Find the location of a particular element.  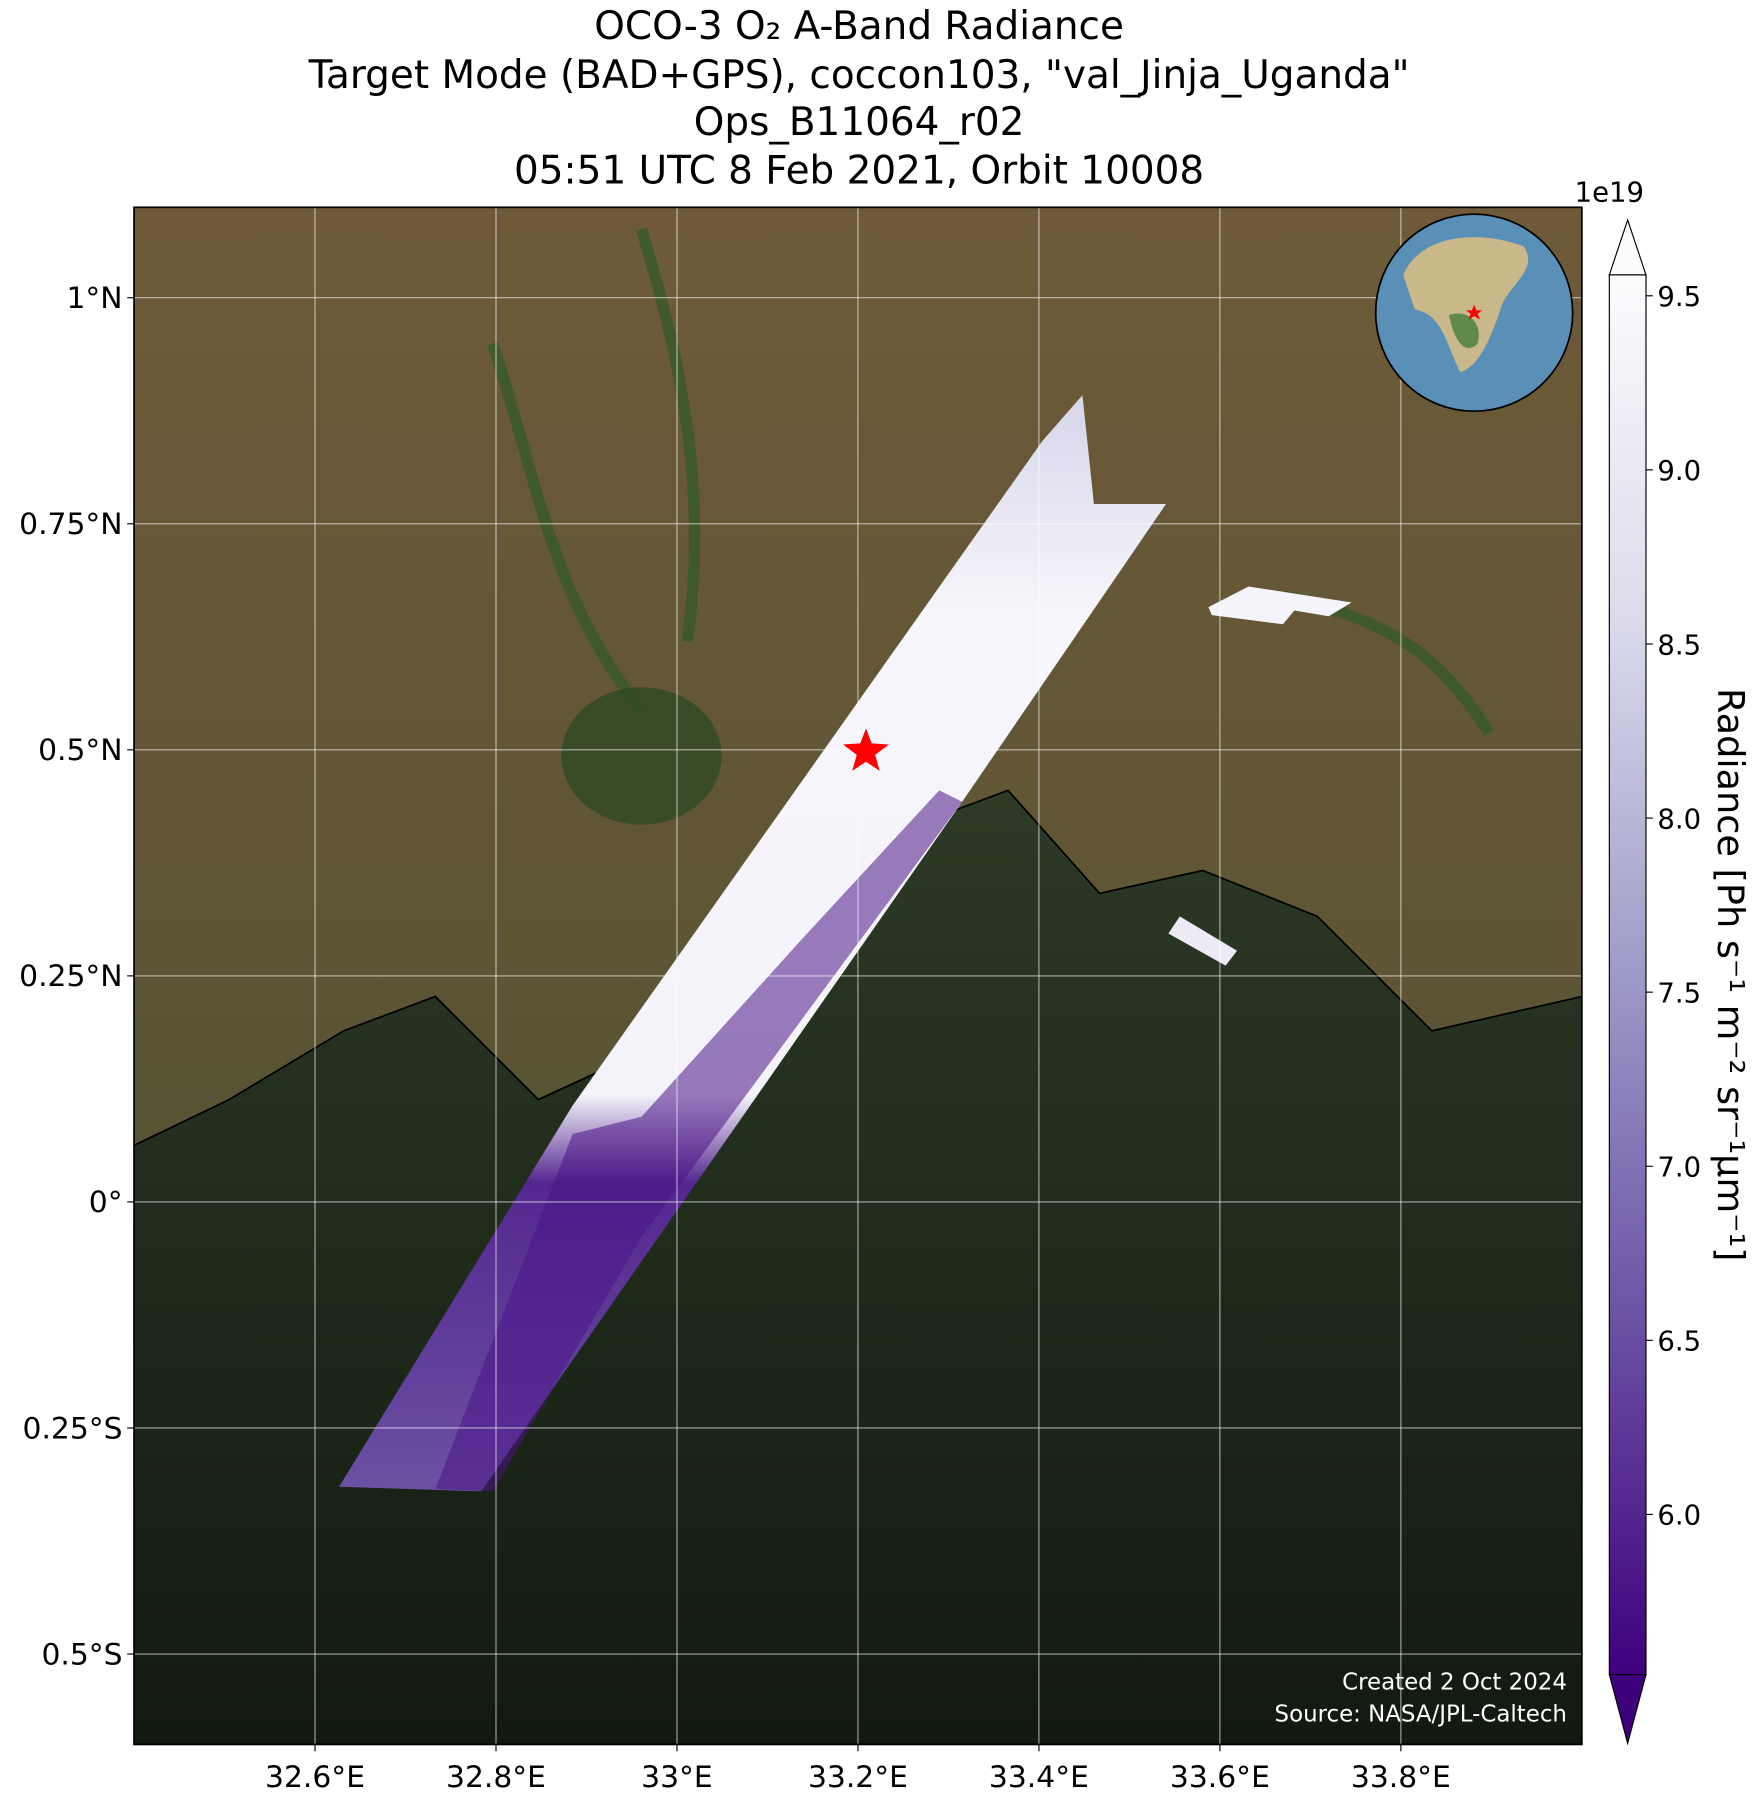

x-tick-label: 33°E is located at coordinates (677, 1777).